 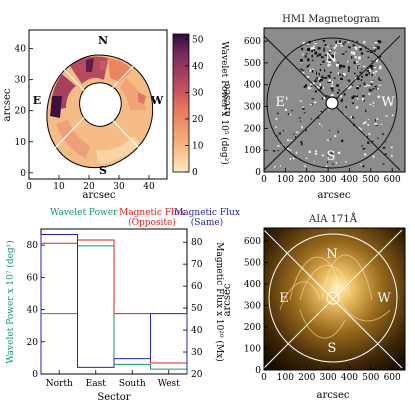 I want to click on colorbar-tick-label: 20, so click(x=198, y=120).